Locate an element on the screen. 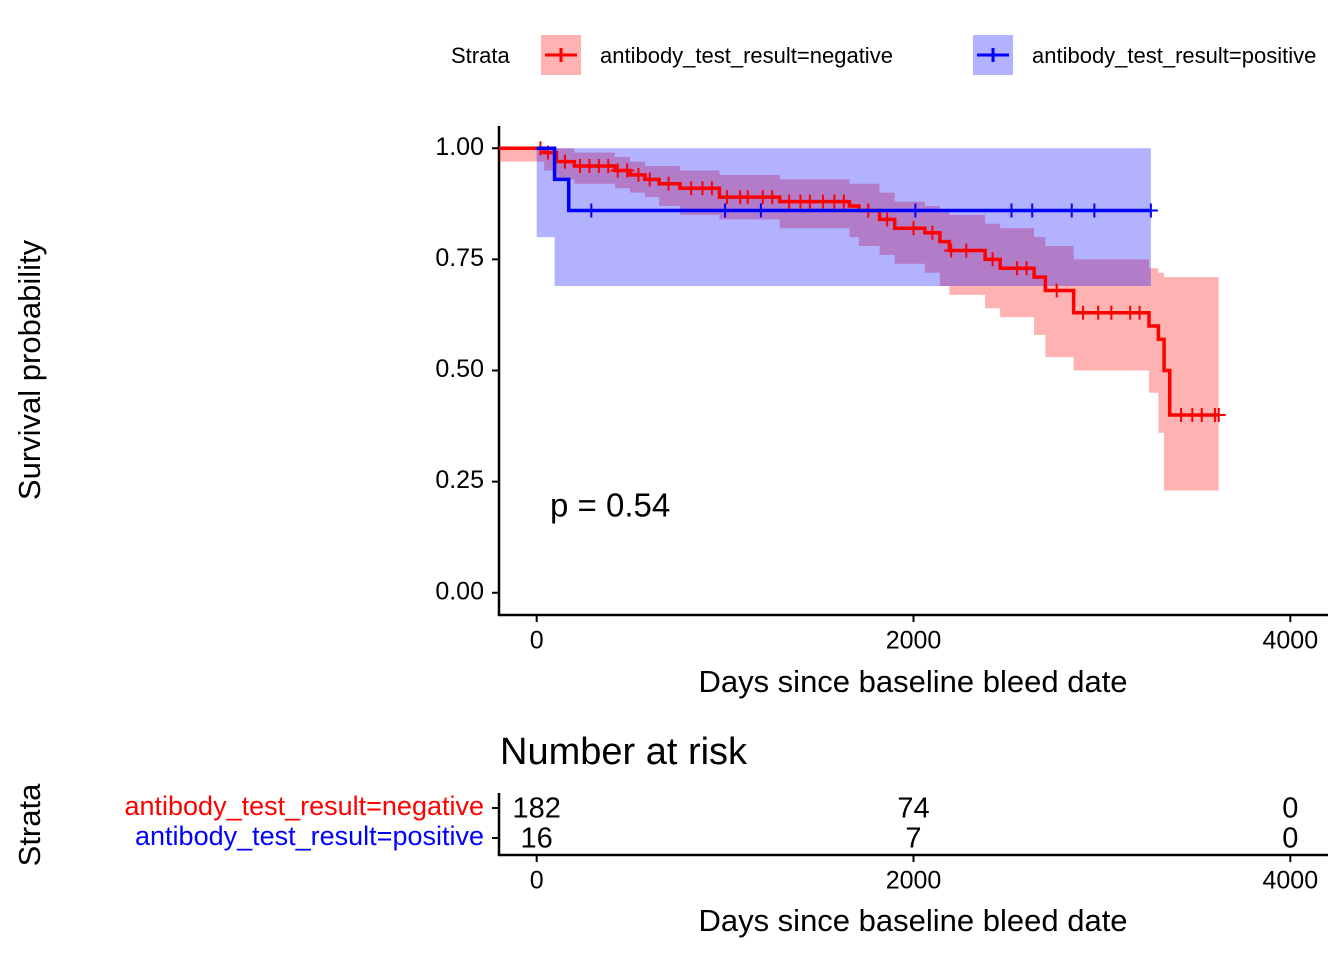  risk-x-axis-title: Days since baseline bleed date is located at coordinates (912, 920).